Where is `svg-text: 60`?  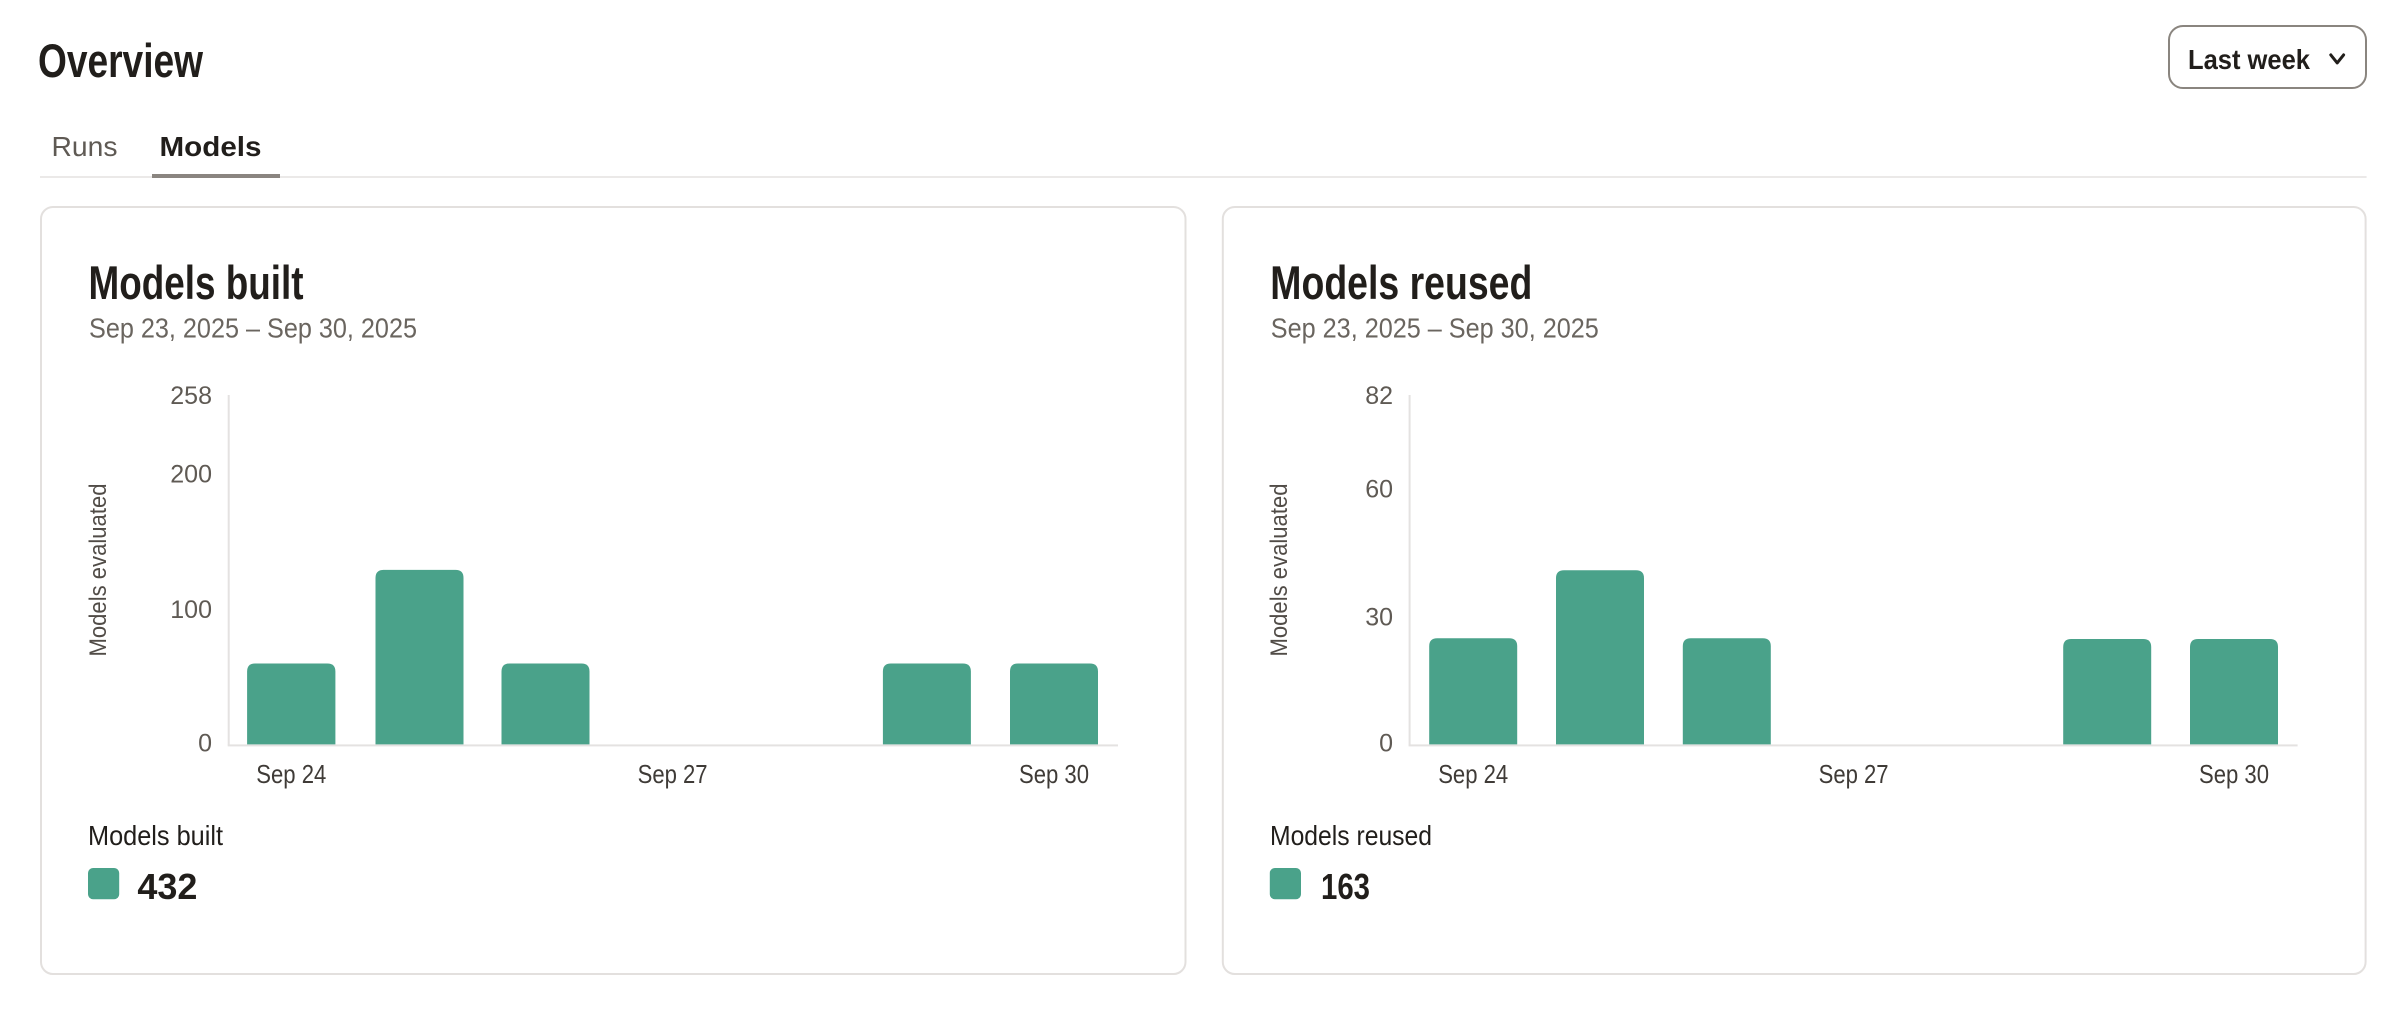 svg-text: 60 is located at coordinates (1379, 490).